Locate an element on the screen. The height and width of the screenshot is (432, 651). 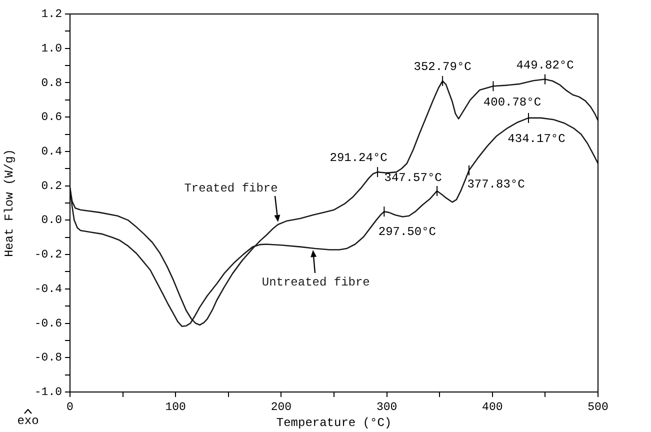
x-tick-label: 0 is located at coordinates (70, 407).